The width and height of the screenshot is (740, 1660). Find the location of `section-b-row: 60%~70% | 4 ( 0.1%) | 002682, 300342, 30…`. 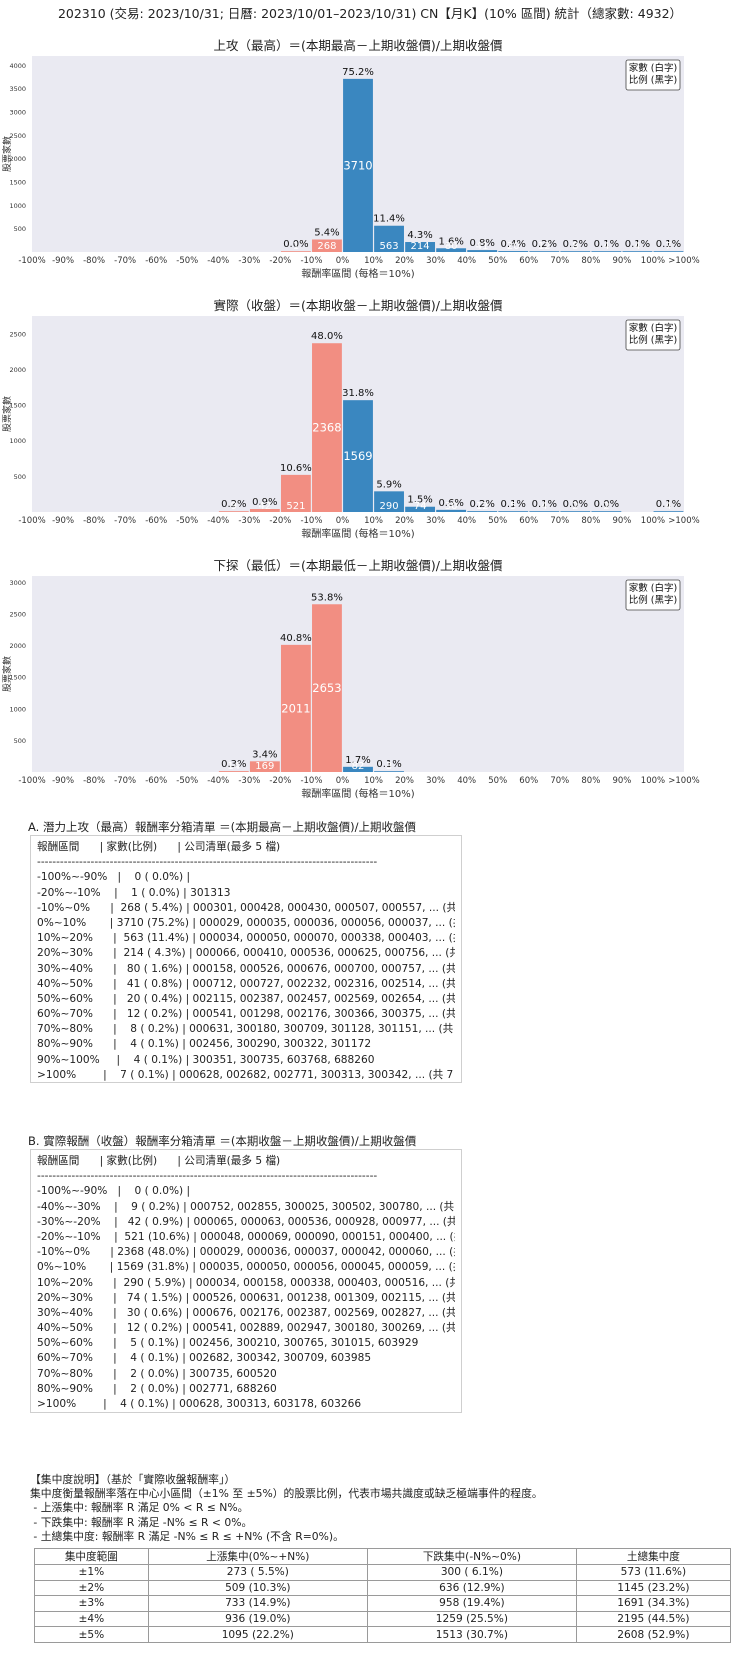

section-b-row: 60%~70% | 4 ( 0.1%) | 002682, 300342, 30… is located at coordinates (204, 1358).